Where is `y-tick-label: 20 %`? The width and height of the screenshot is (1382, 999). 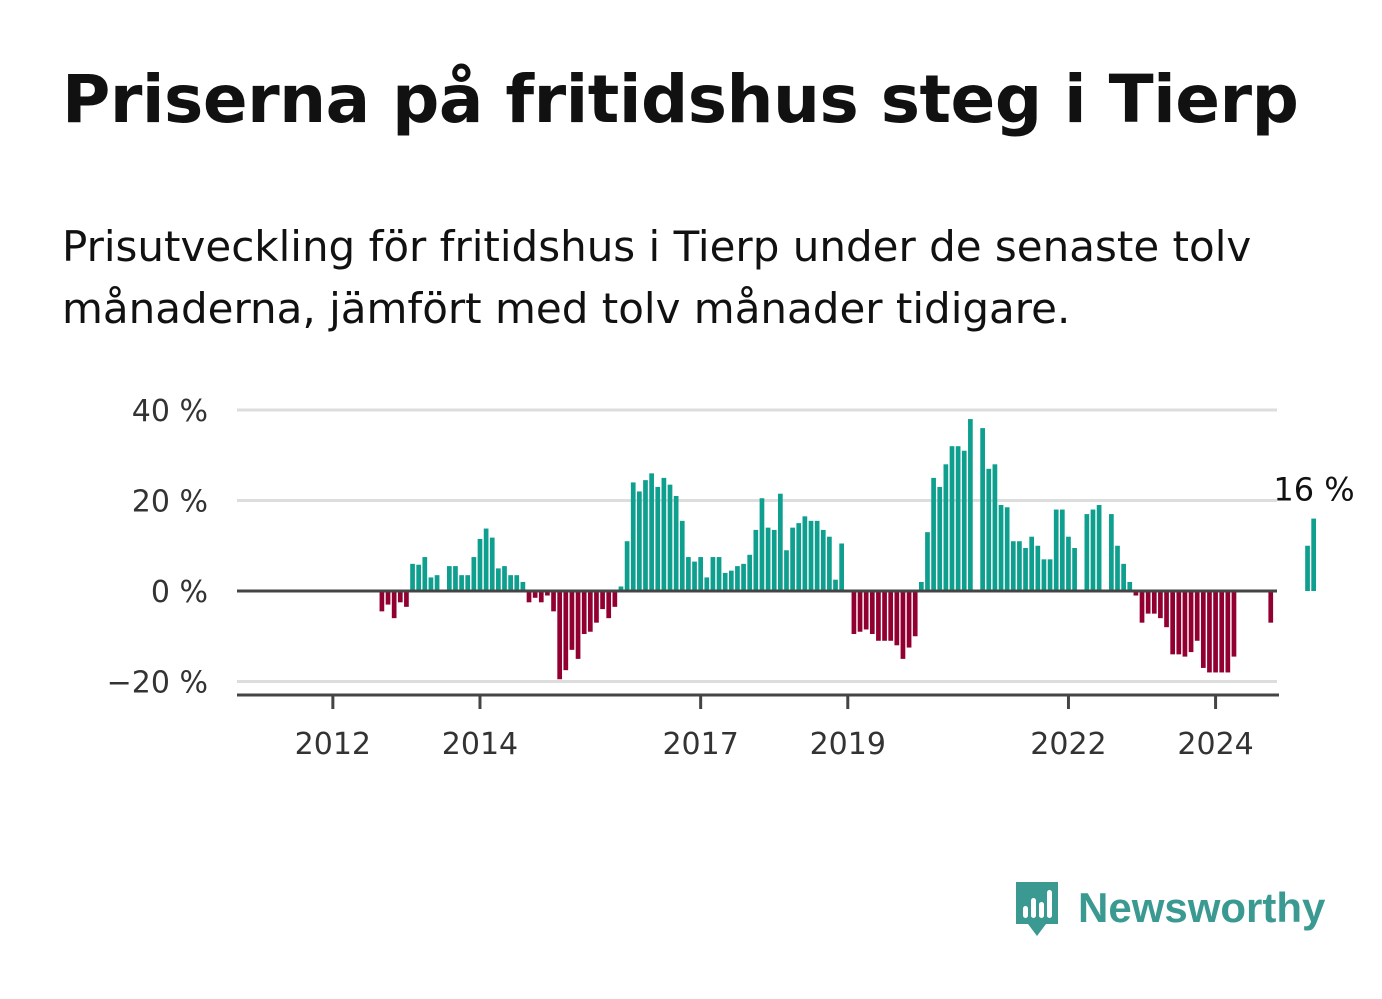 y-tick-label: 20 % is located at coordinates (170, 502).